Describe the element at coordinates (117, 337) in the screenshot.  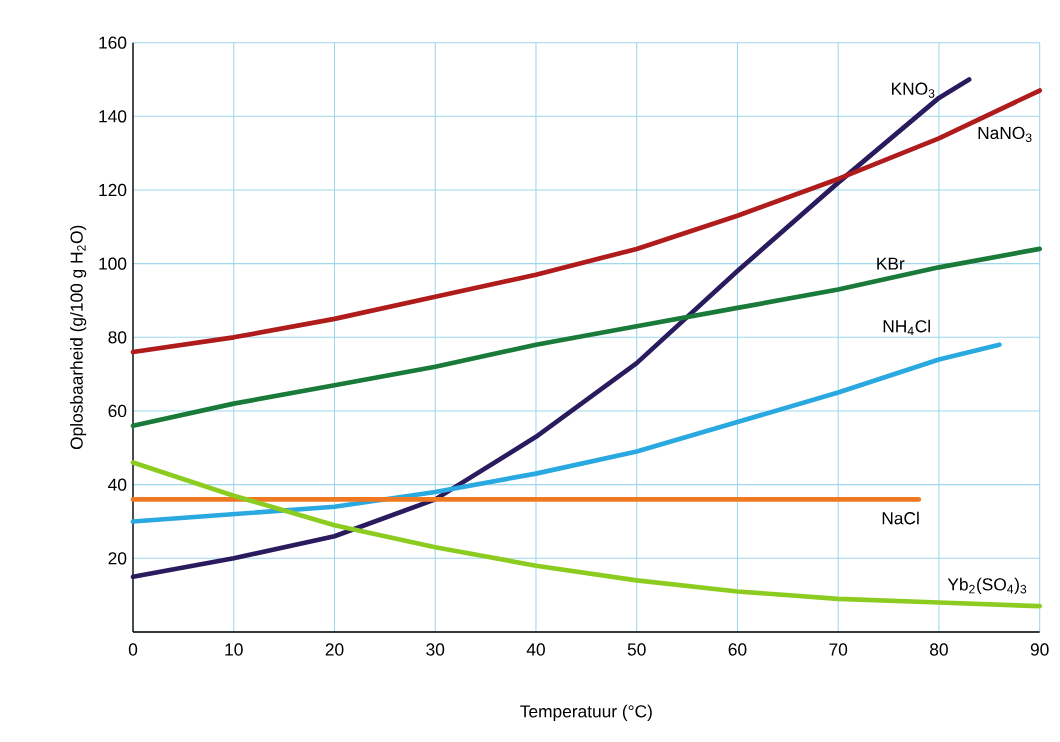
I see `y-tick-label: 80` at that location.